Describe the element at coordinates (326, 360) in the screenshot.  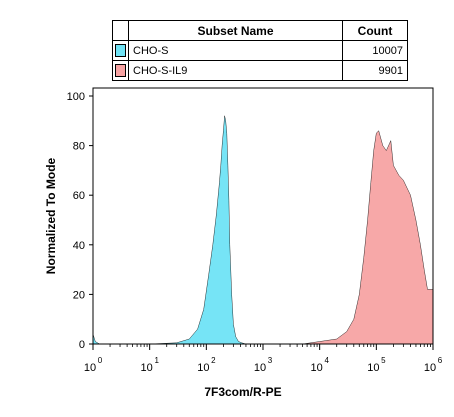
I see `x-tick-exponent: 4` at that location.